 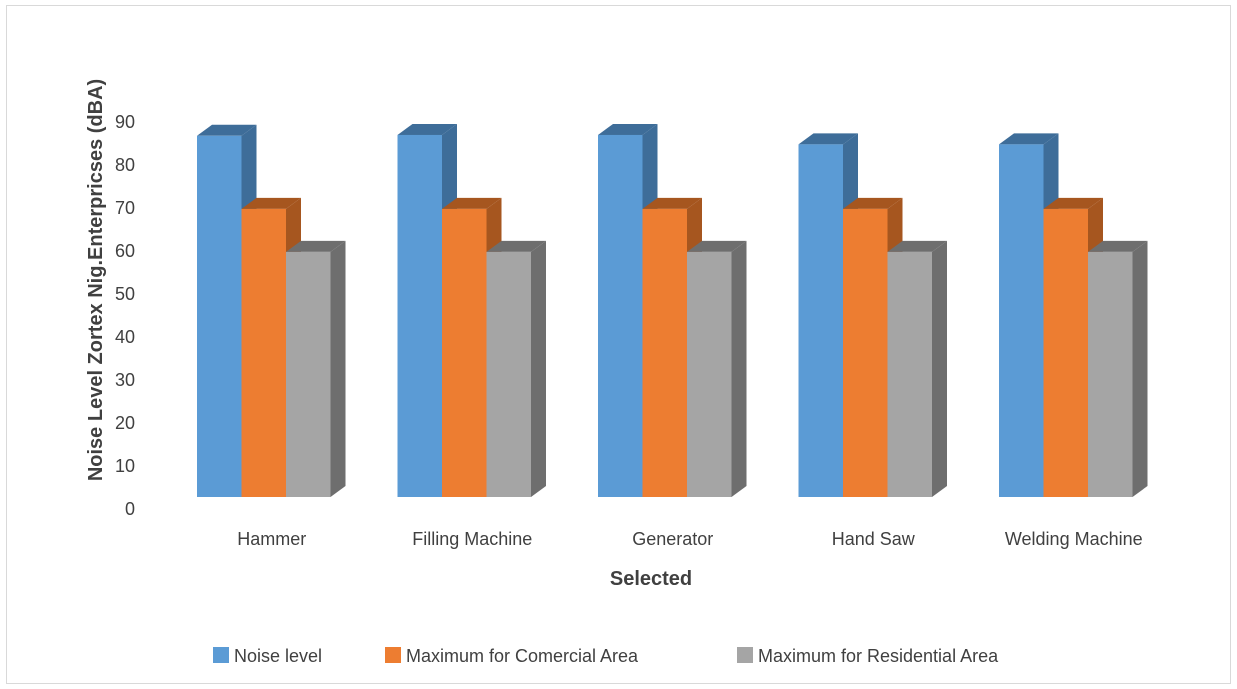 I want to click on y-tick-label: 70, so click(x=125, y=208).